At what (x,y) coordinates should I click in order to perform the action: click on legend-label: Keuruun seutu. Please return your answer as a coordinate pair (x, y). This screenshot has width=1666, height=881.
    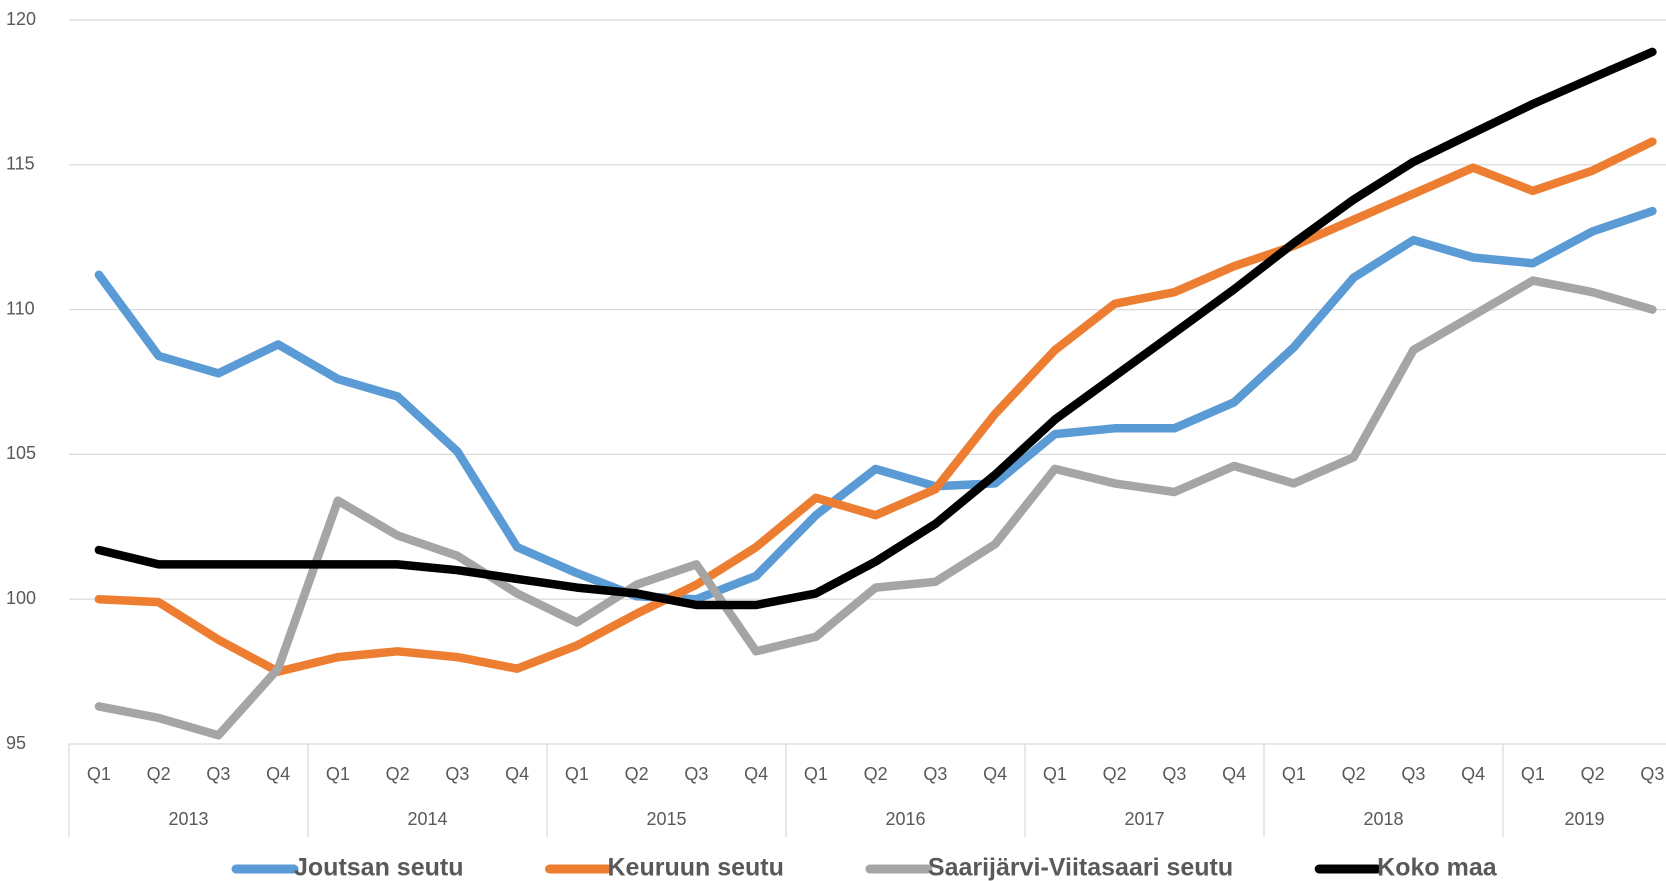
    Looking at the image, I should click on (695, 867).